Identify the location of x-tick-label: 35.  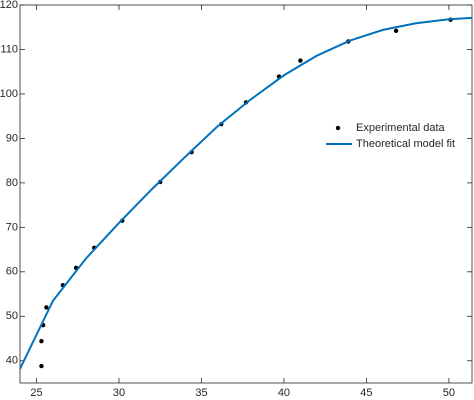
(201, 393).